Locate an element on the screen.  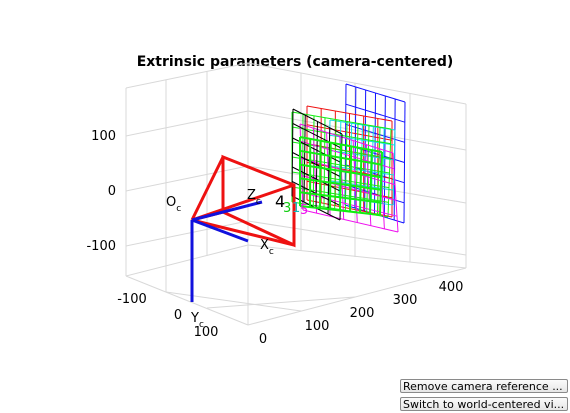
camera-y-label: Yc is located at coordinates (197, 320).